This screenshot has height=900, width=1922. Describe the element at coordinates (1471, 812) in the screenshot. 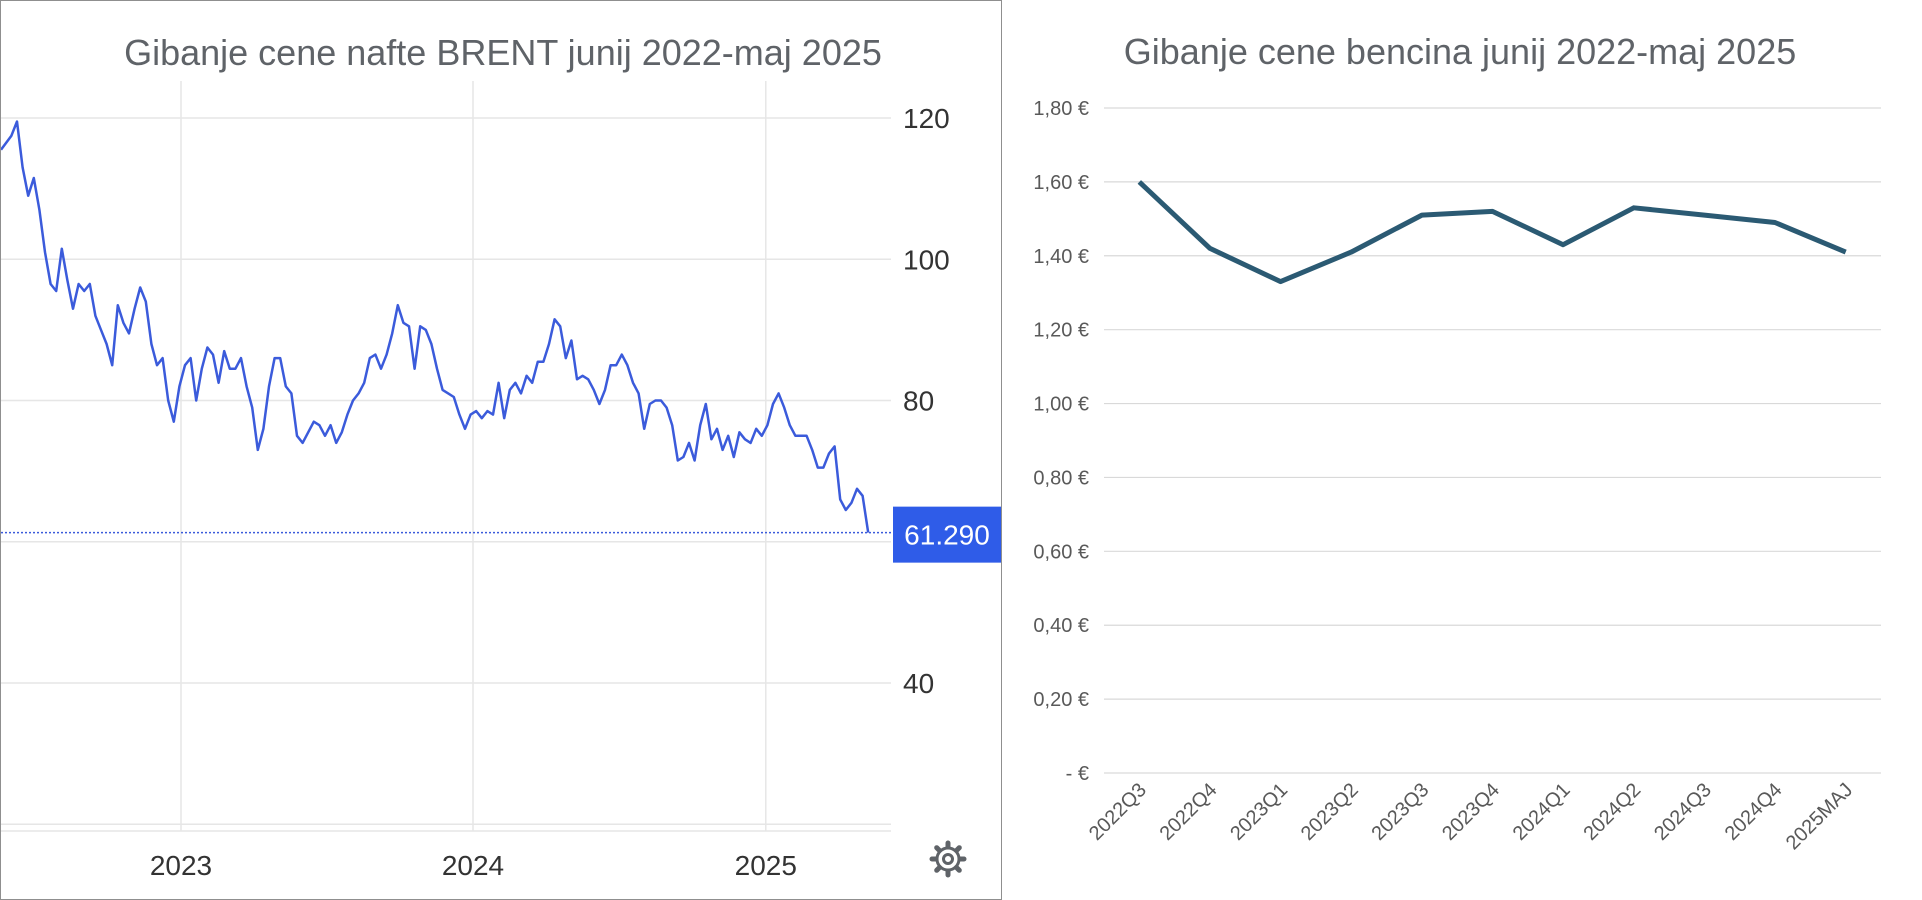

I see `petrol-x-tick-label: 2023Q4` at that location.